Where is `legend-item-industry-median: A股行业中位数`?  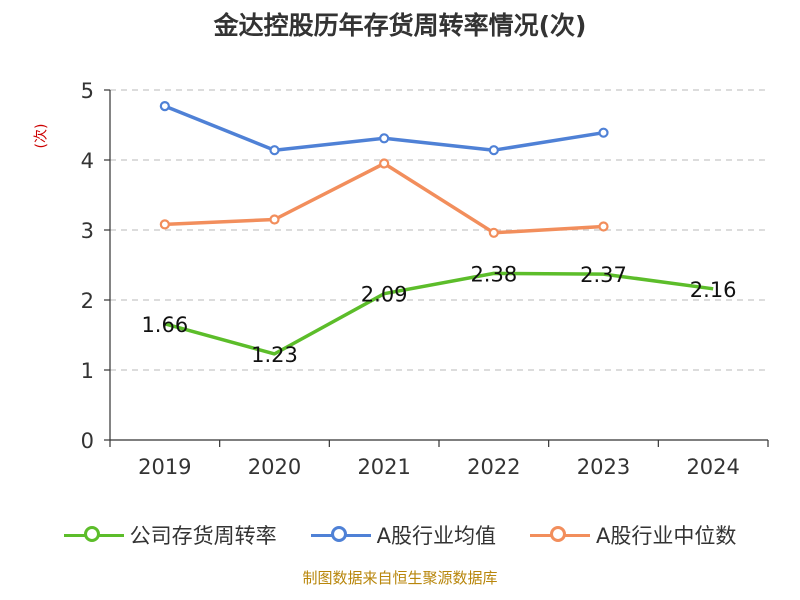 legend-item-industry-median: A股行业中位数 is located at coordinates (633, 535).